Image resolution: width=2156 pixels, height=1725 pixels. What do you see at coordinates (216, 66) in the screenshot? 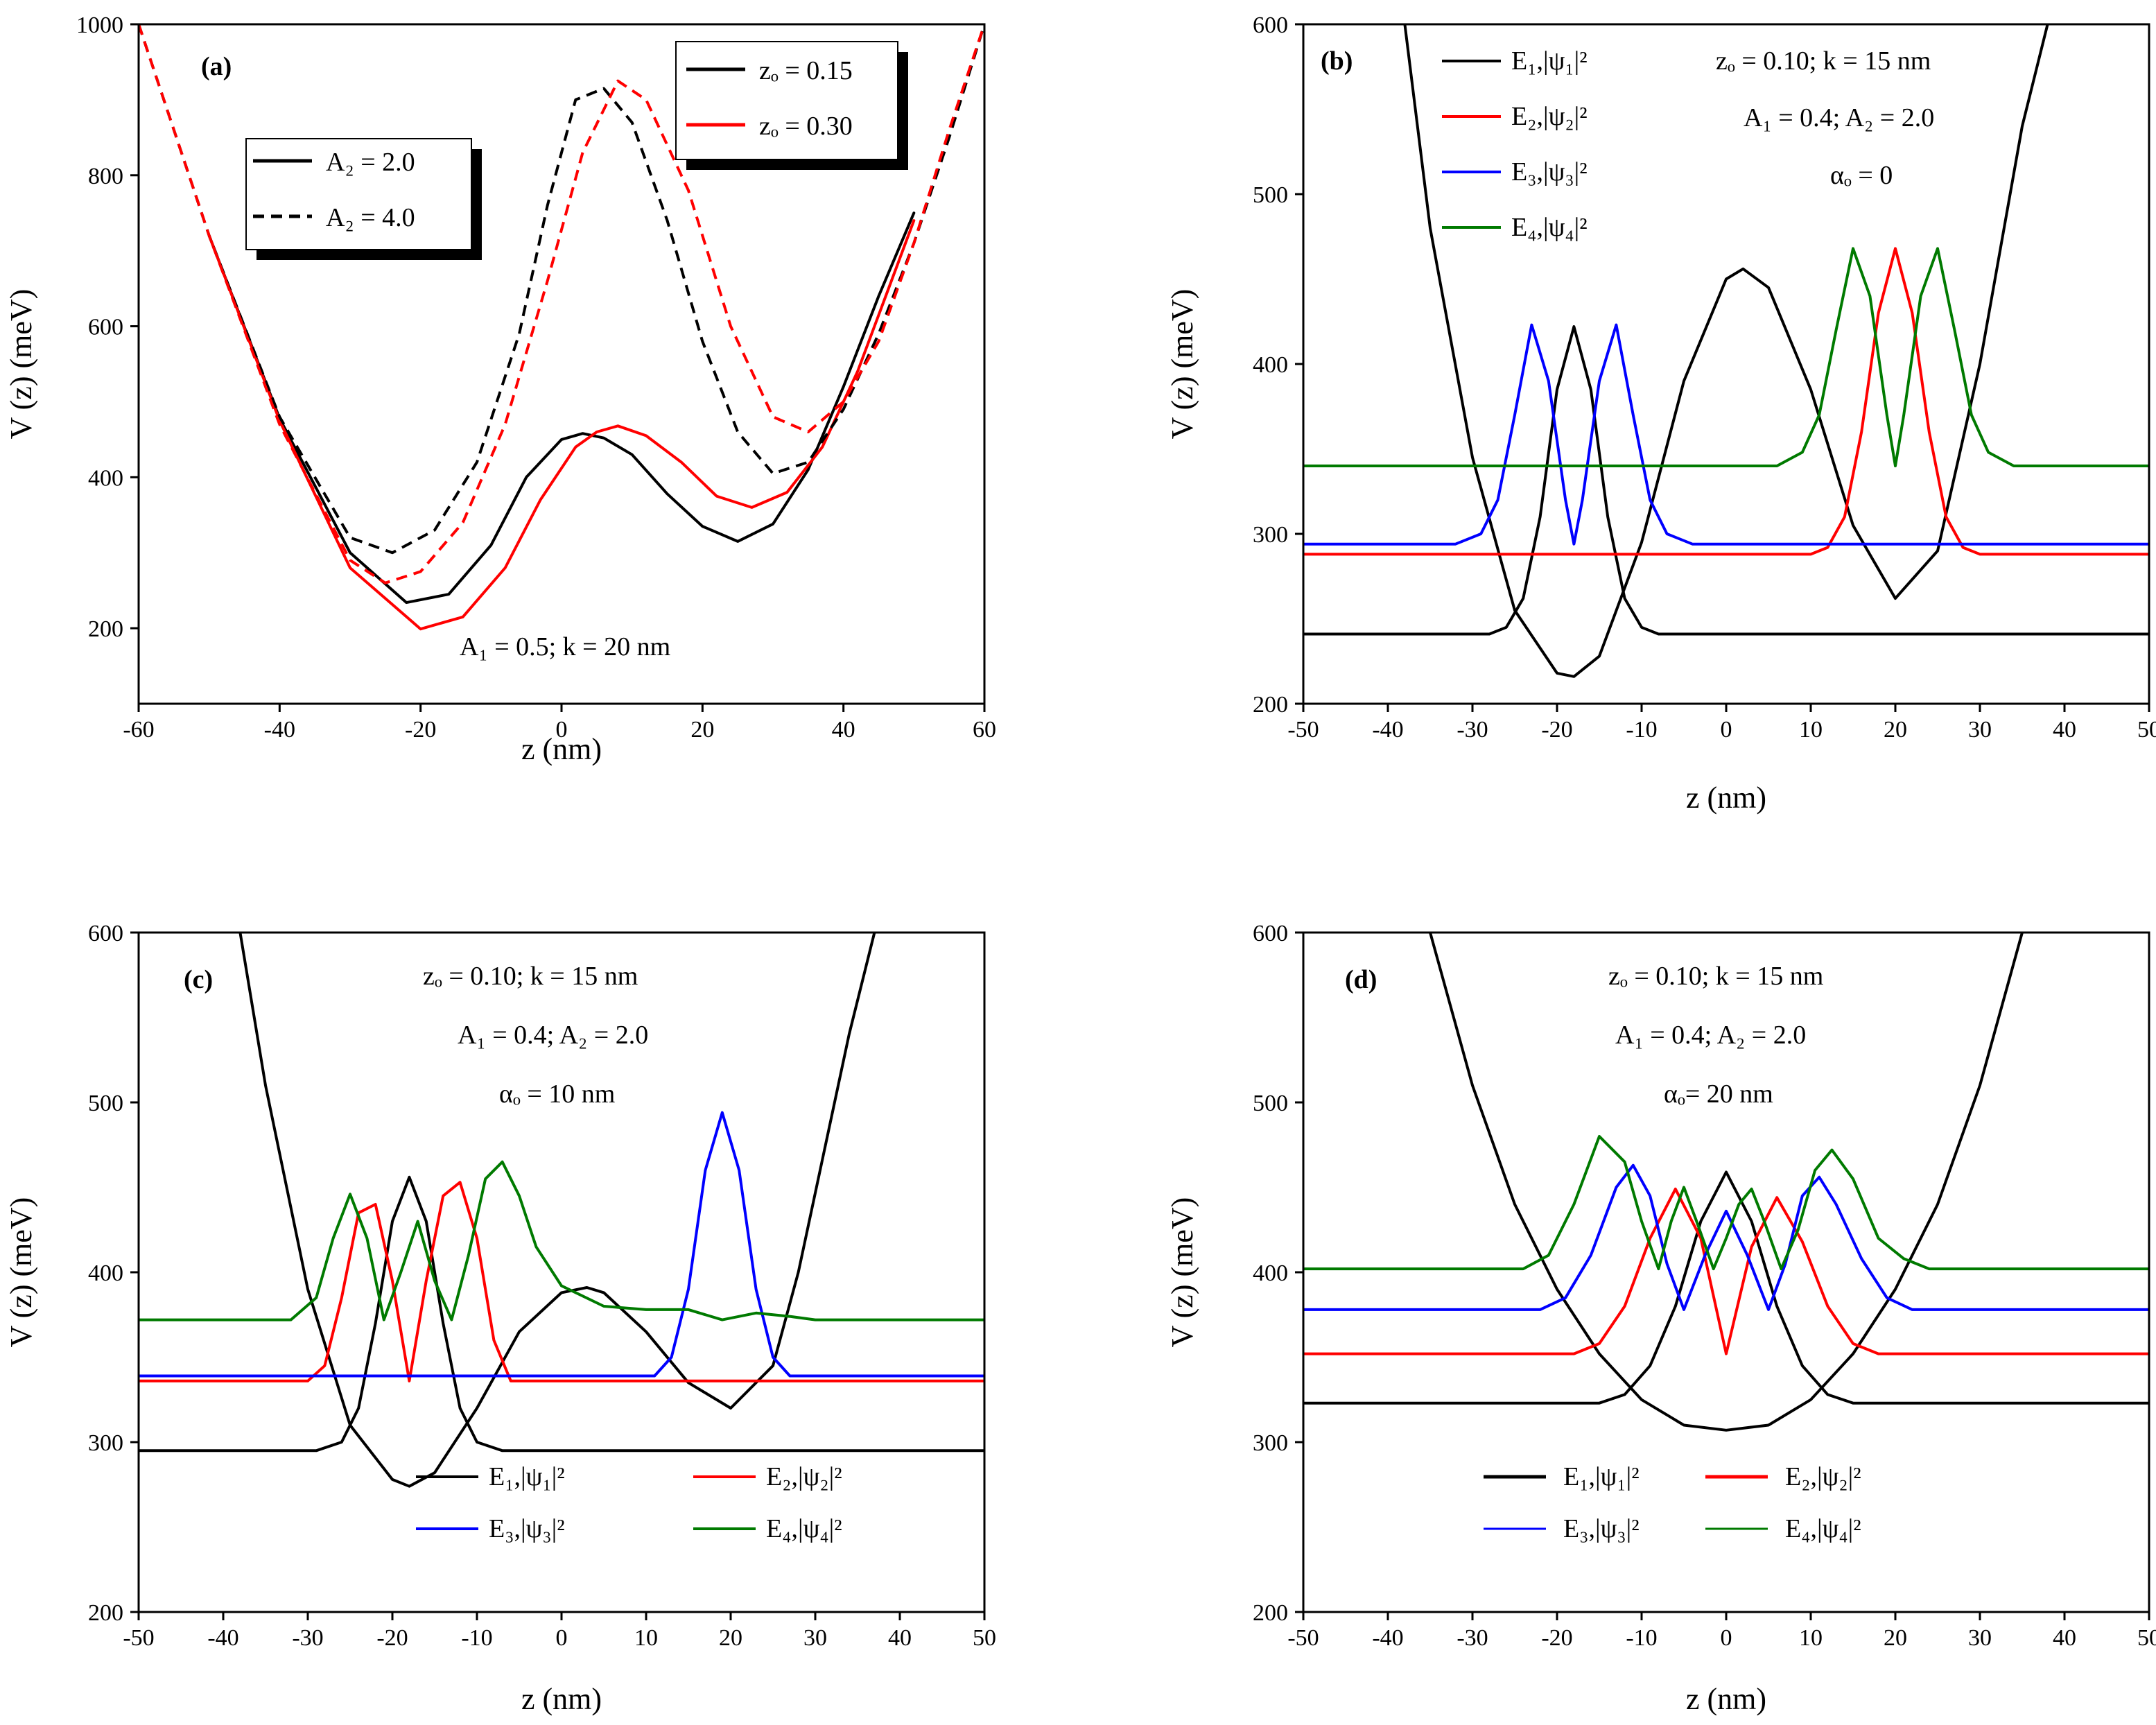
I see `panel-label: (a)` at bounding box center [216, 66].